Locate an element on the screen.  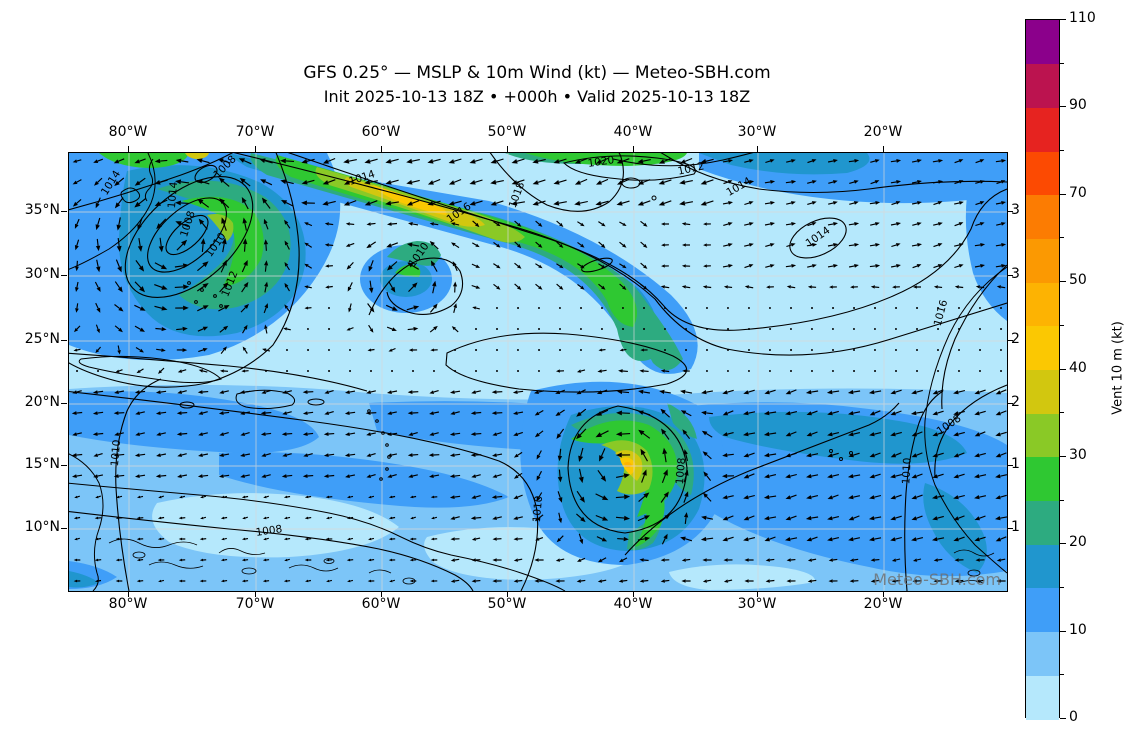
x-tick-label-bottom: 60°W is located at coordinates (381, 604).